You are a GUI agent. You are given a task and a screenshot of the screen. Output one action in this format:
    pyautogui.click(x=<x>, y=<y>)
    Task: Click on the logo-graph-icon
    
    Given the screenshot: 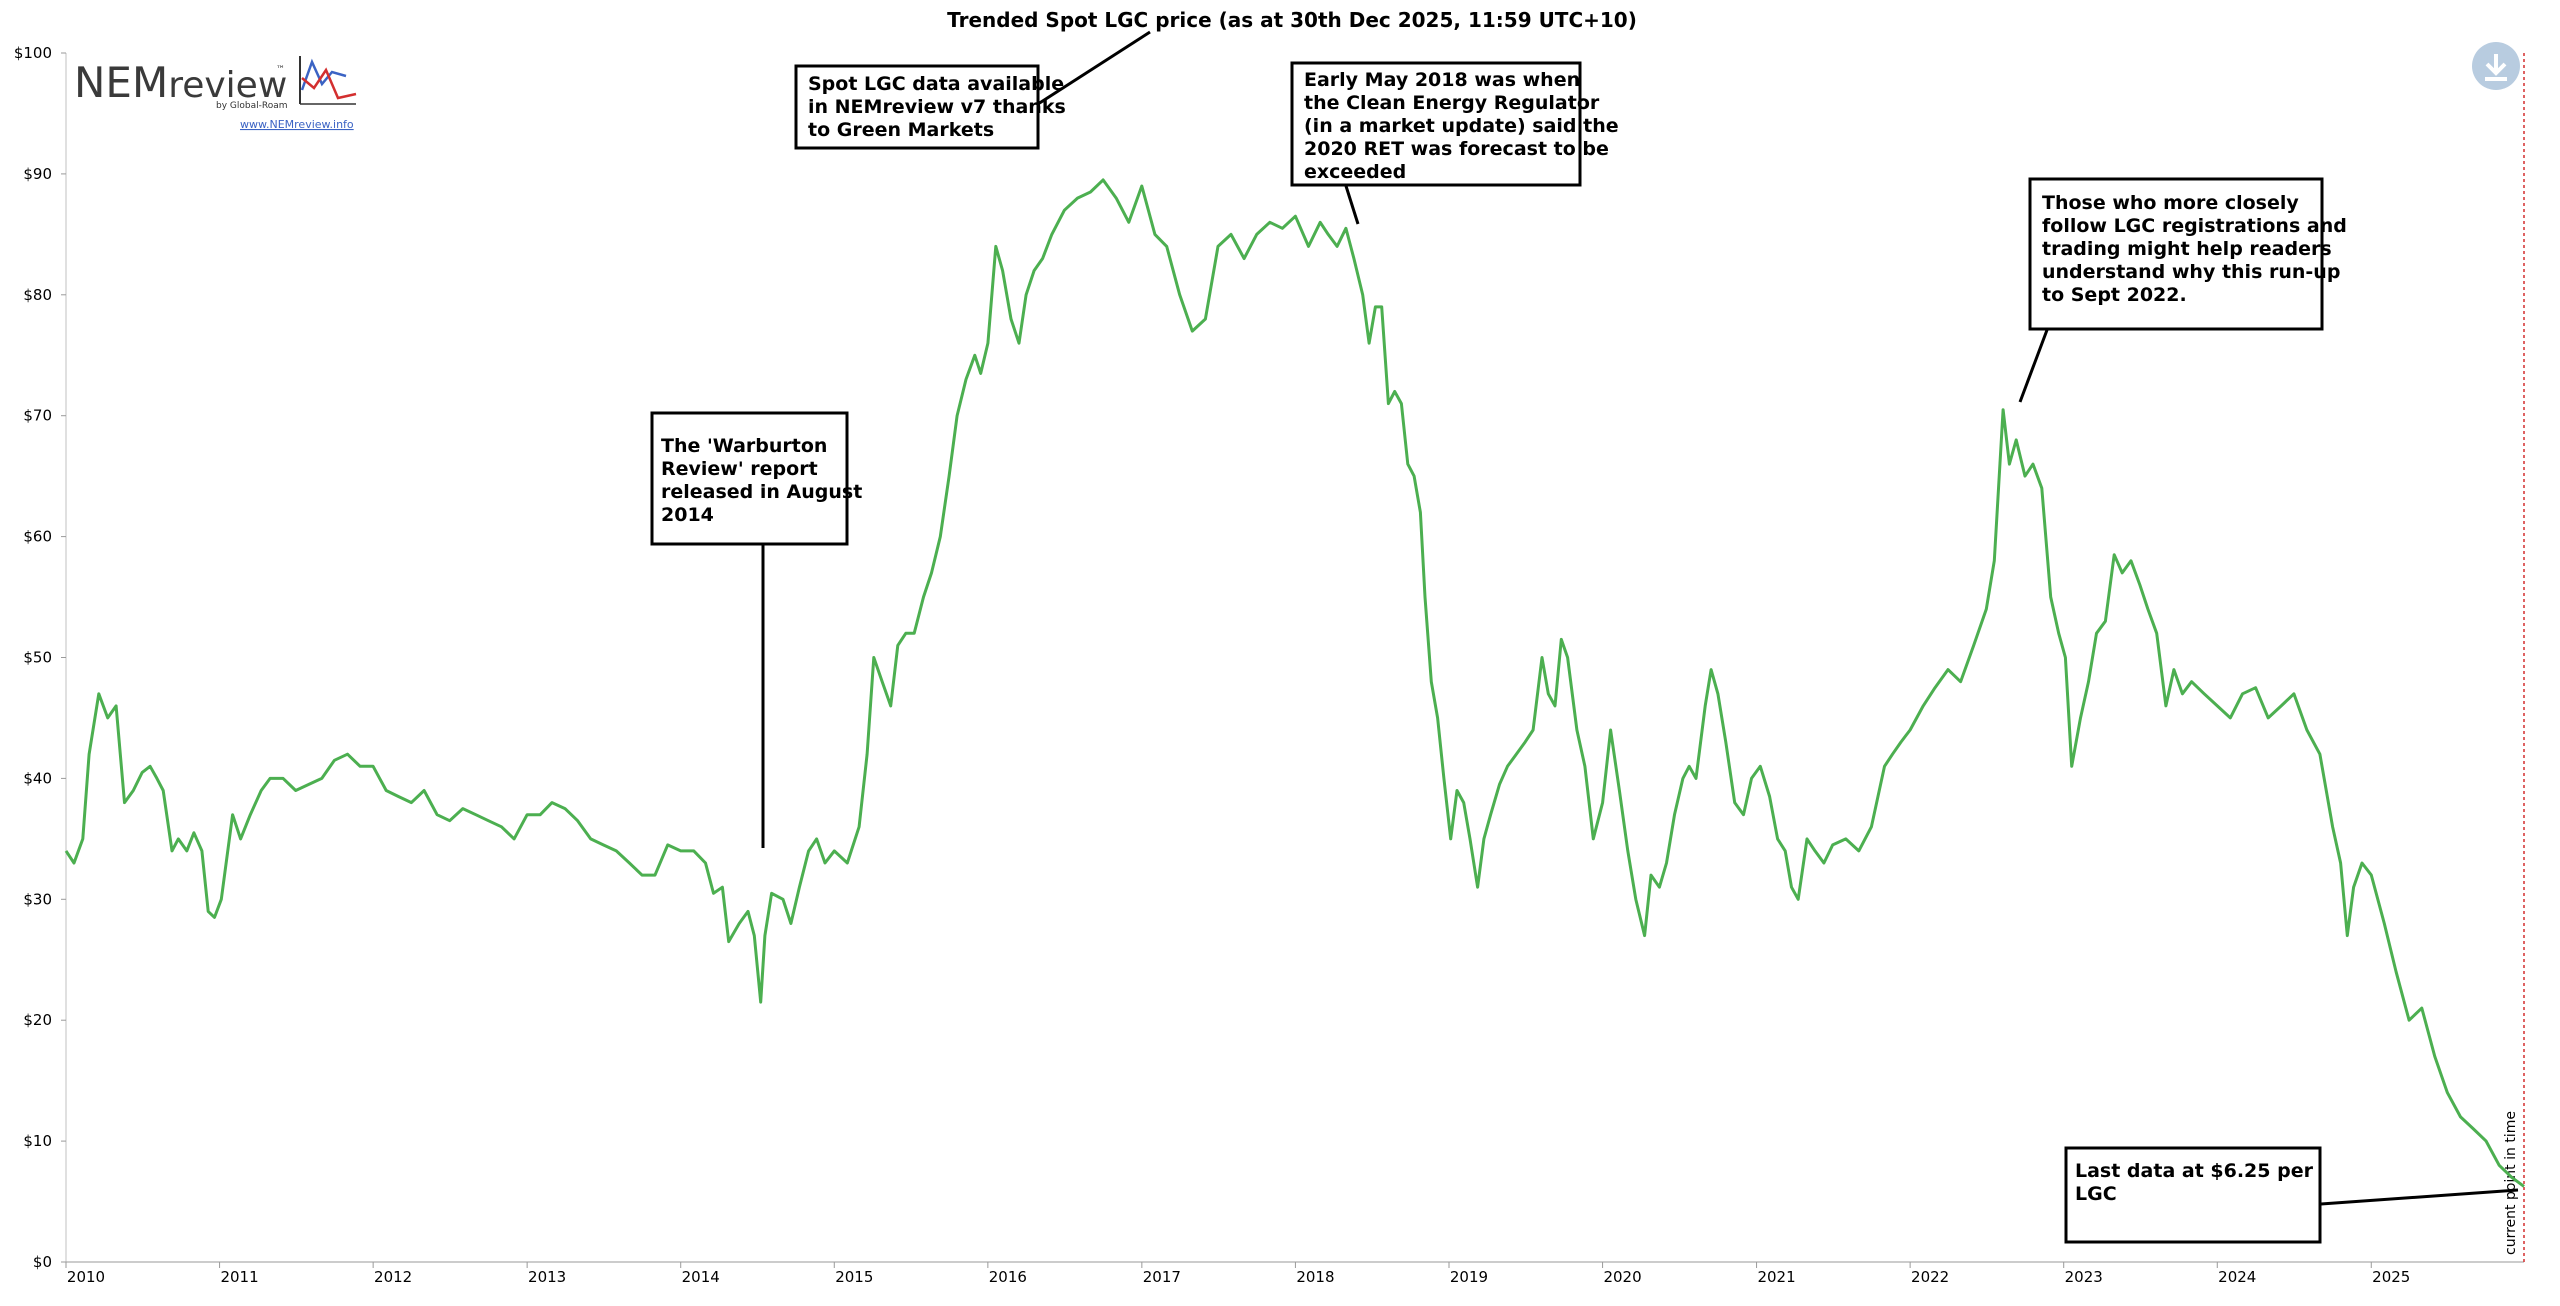 What is the action you would take?
    pyautogui.click(x=328, y=80)
    